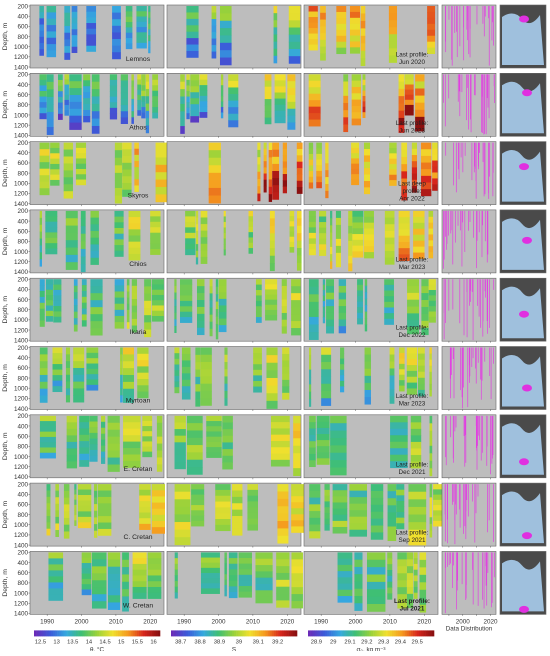  What do you see at coordinates (22, 563) in the screenshot?
I see `y-tick-label: 400` at bounding box center [22, 563].